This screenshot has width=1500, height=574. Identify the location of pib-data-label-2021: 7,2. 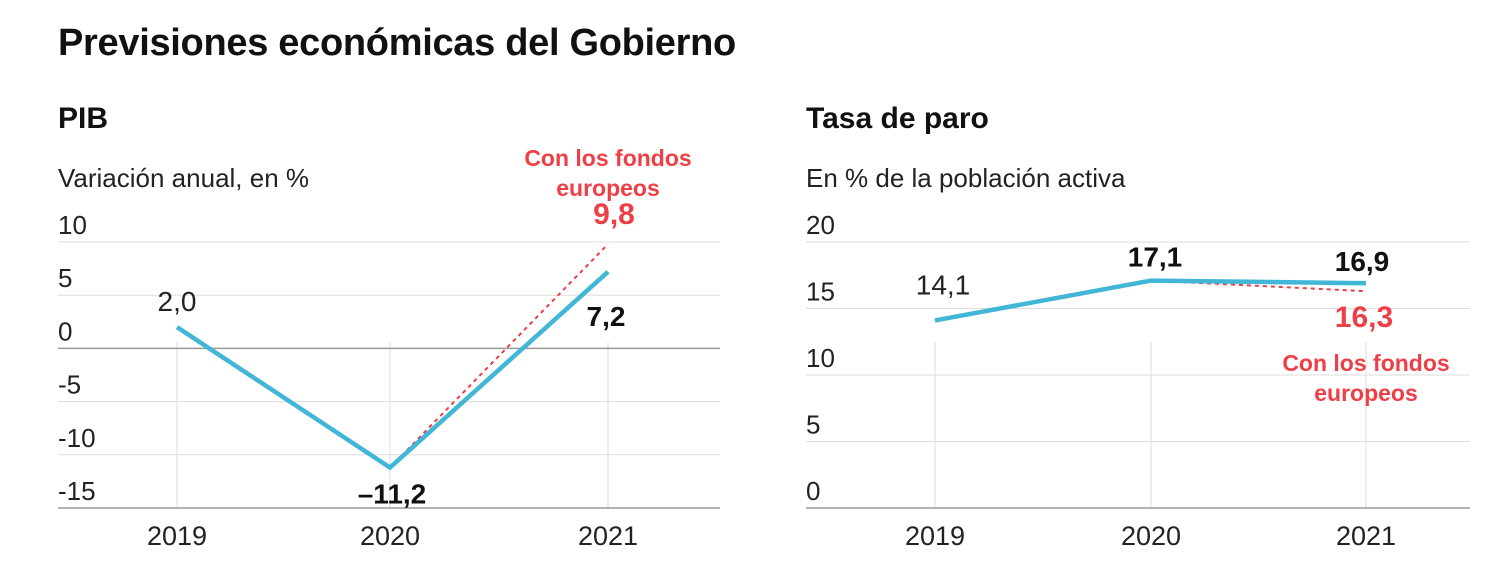
(606, 316).